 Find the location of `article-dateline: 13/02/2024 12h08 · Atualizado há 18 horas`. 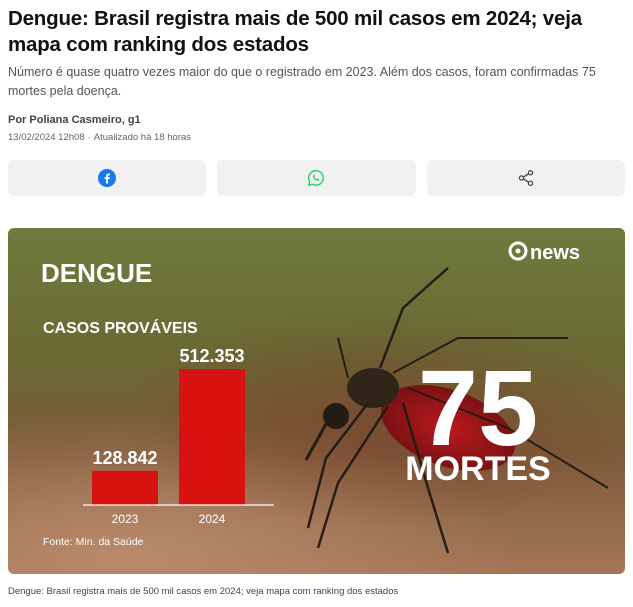

article-dateline: 13/02/2024 12h08 · Atualizado há 18 horas is located at coordinates (99, 138).